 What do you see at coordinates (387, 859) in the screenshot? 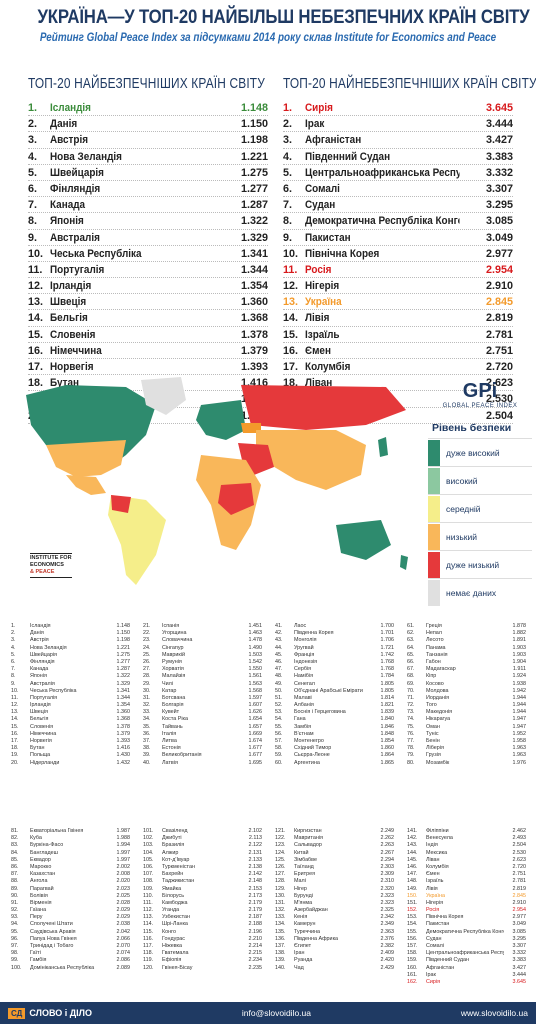
I see `score: 2.294` at bounding box center [387, 859].